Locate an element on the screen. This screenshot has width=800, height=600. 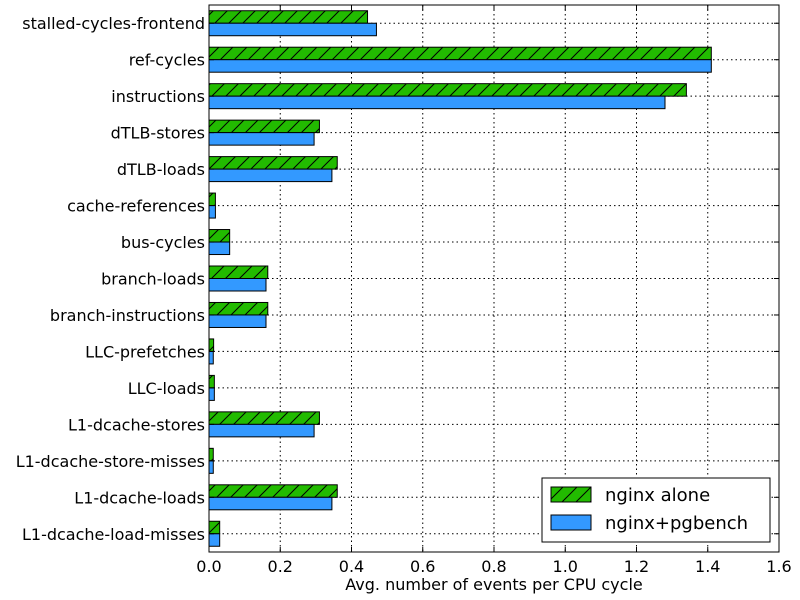
legend-label: nginx+pgbench is located at coordinates (676, 523).